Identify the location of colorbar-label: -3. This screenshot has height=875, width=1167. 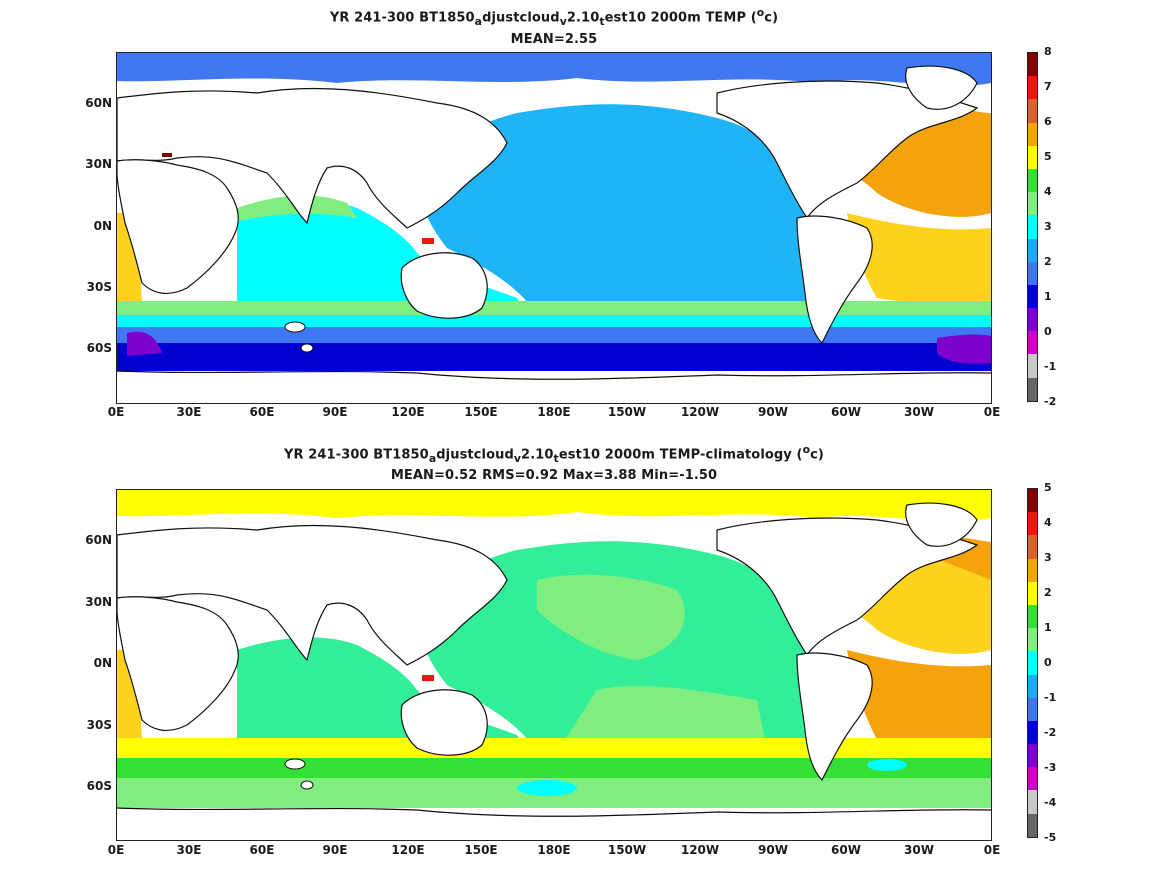
(1050, 767).